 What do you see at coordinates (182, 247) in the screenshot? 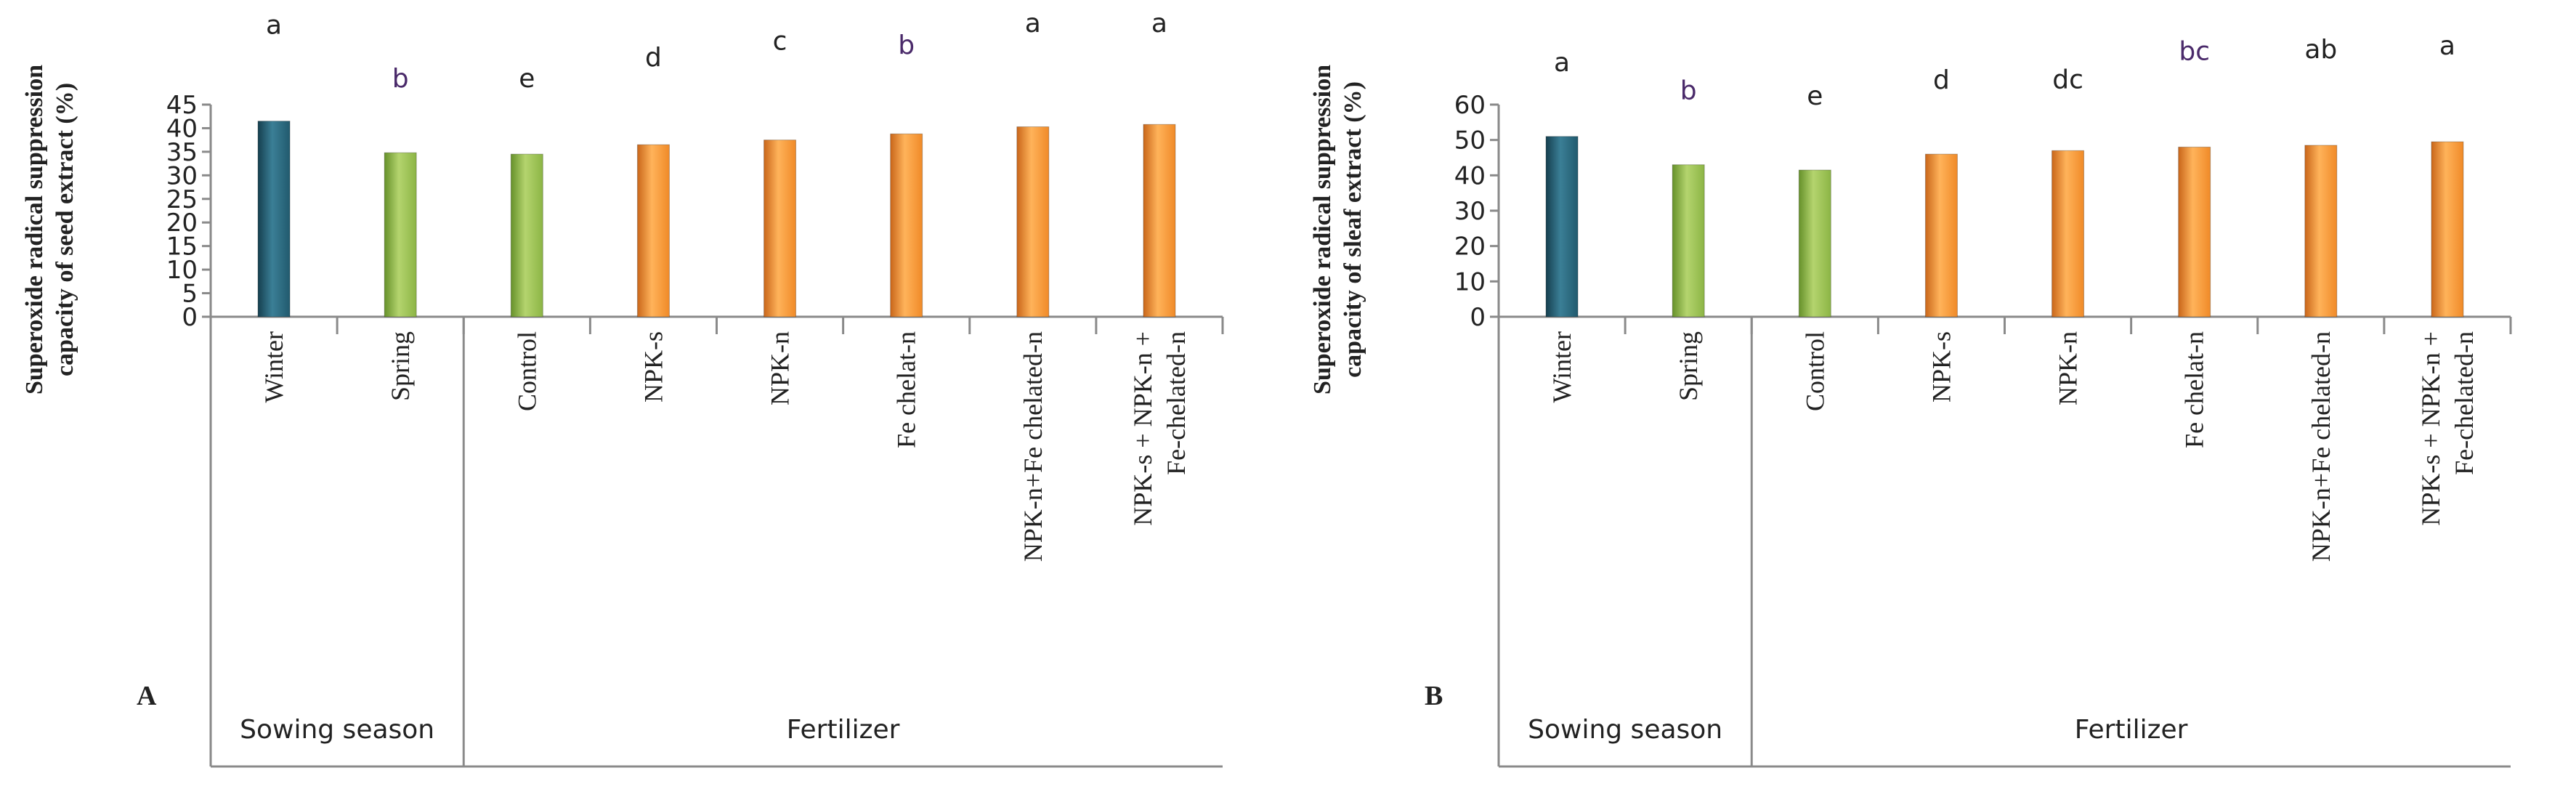
I see `y-tick-label: 15` at bounding box center [182, 247].